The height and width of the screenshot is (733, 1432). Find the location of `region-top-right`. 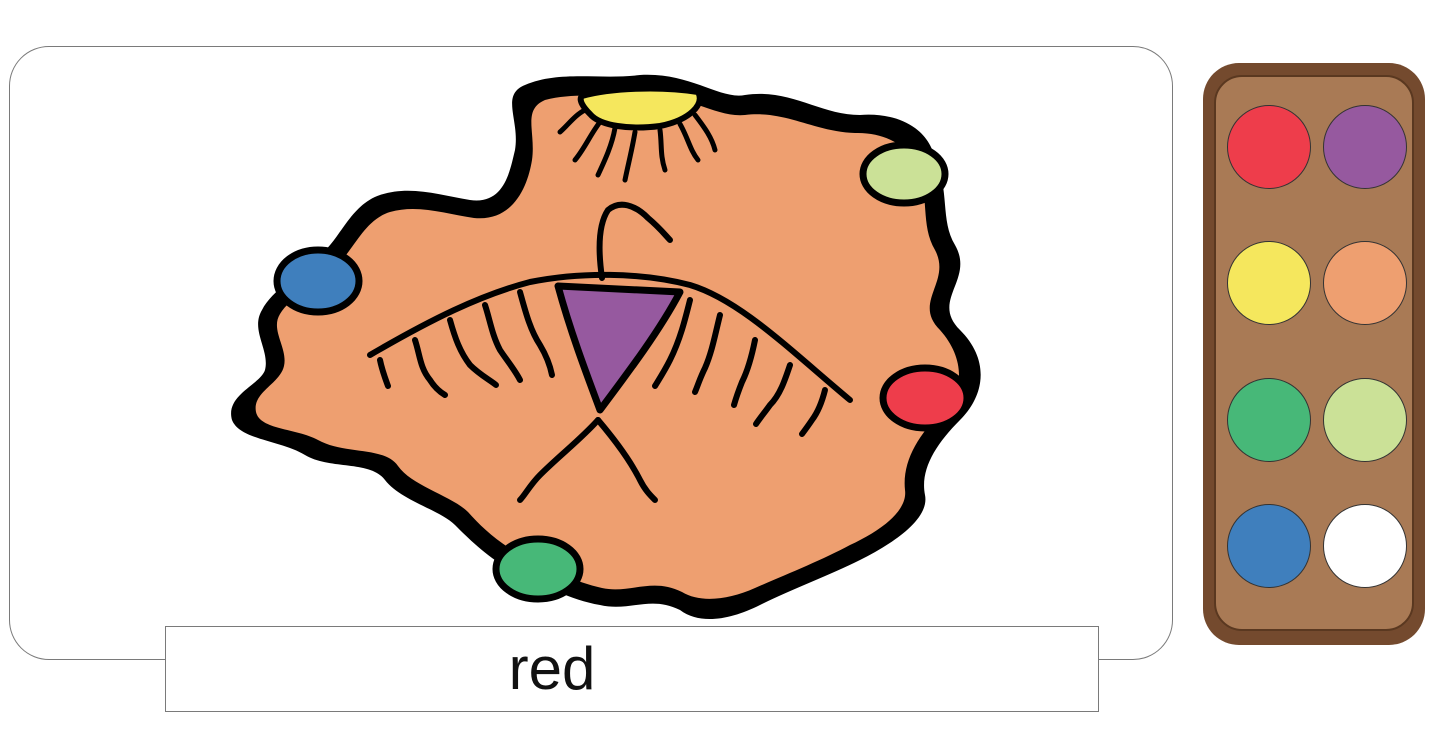

region-top-right is located at coordinates (904, 174).